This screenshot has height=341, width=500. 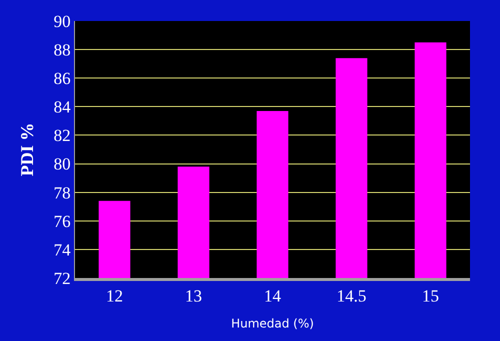 I want to click on x-tick-label: 12, so click(x=114, y=296).